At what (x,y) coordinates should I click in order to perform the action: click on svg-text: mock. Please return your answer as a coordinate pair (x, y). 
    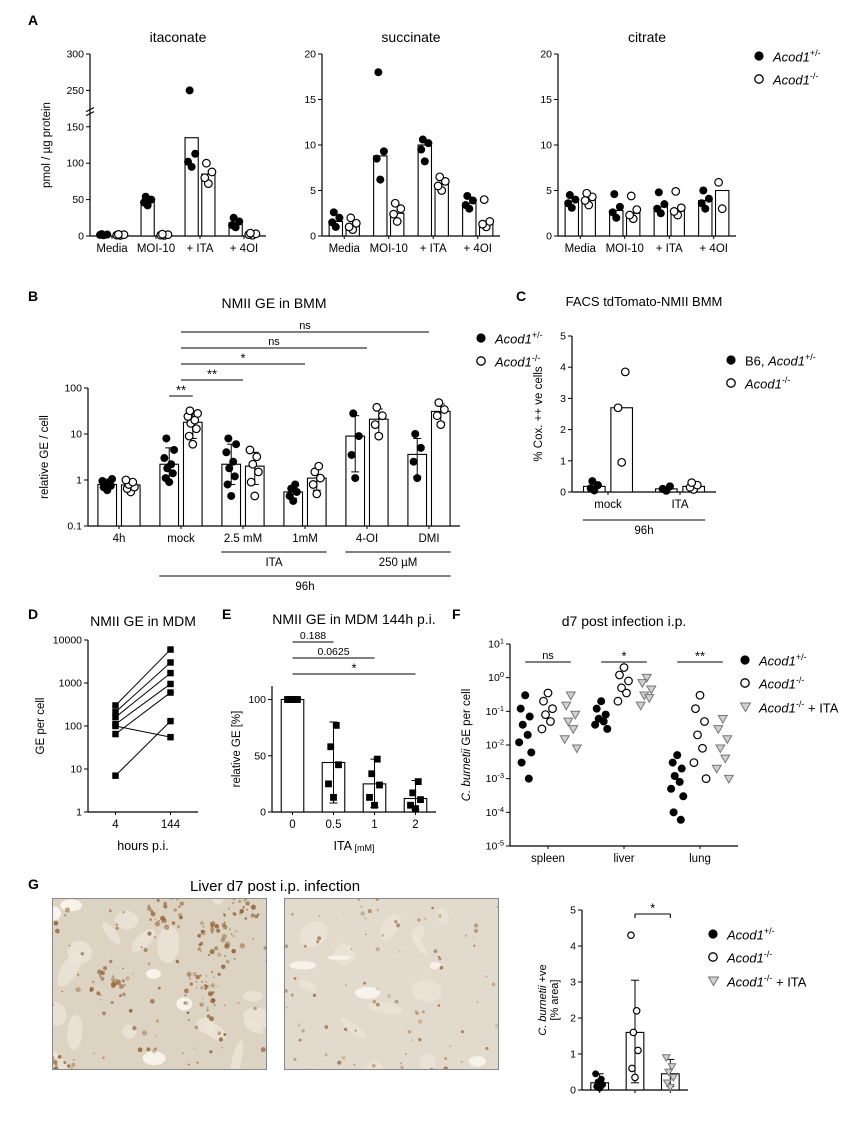
    Looking at the image, I should click on (181, 539).